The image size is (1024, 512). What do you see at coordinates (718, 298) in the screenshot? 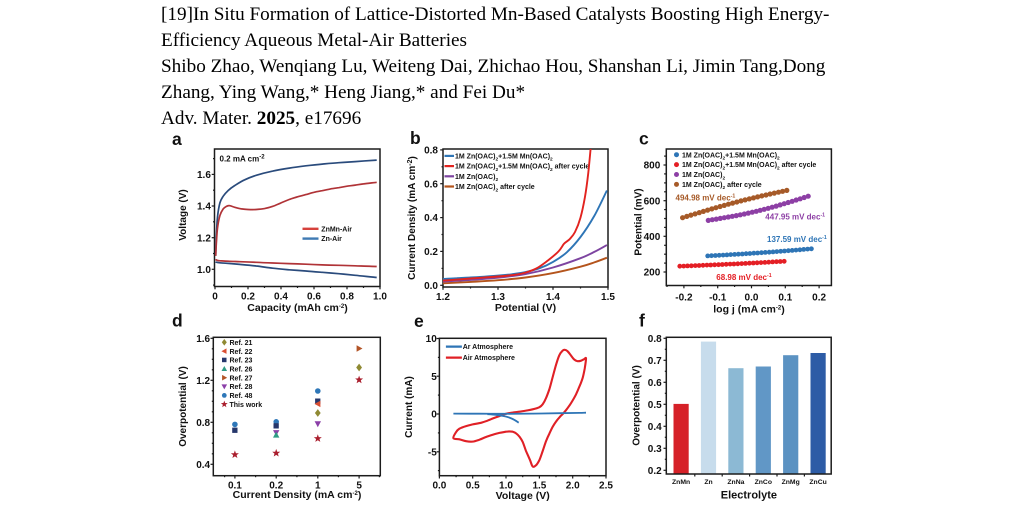
I see `svg-text: -0.1` at bounding box center [718, 298].